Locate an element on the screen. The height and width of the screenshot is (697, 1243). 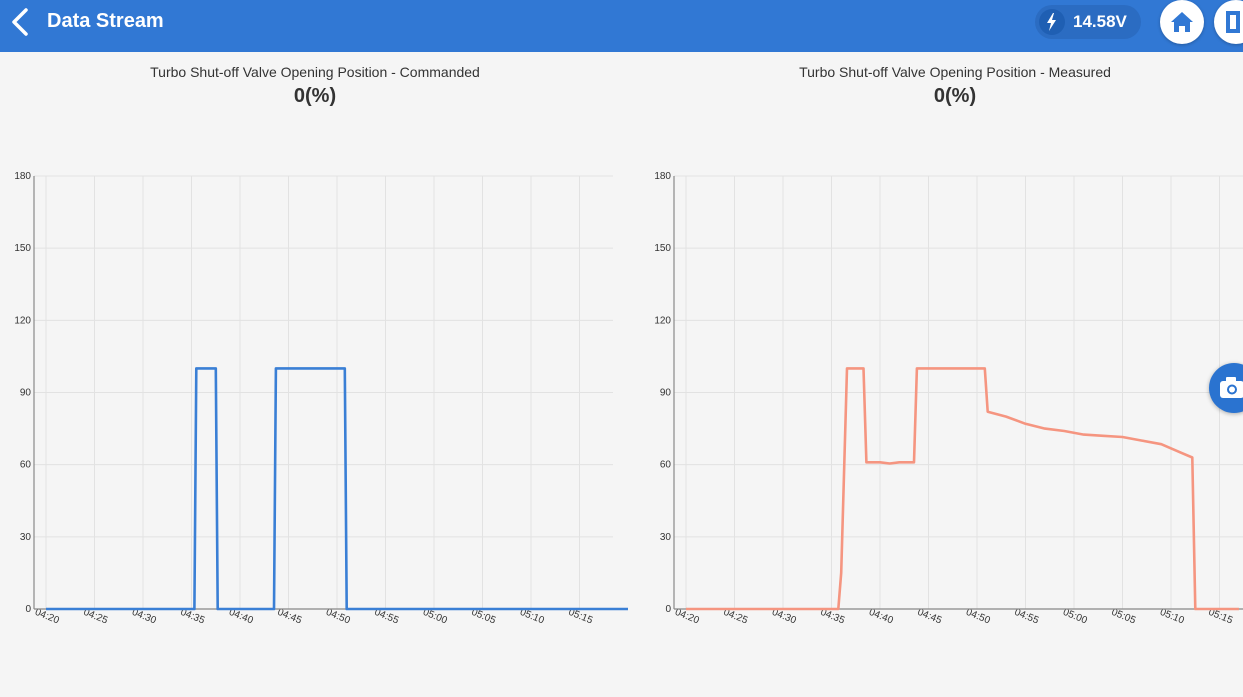
voltage-indicator: 14.58V is located at coordinates (1088, 22).